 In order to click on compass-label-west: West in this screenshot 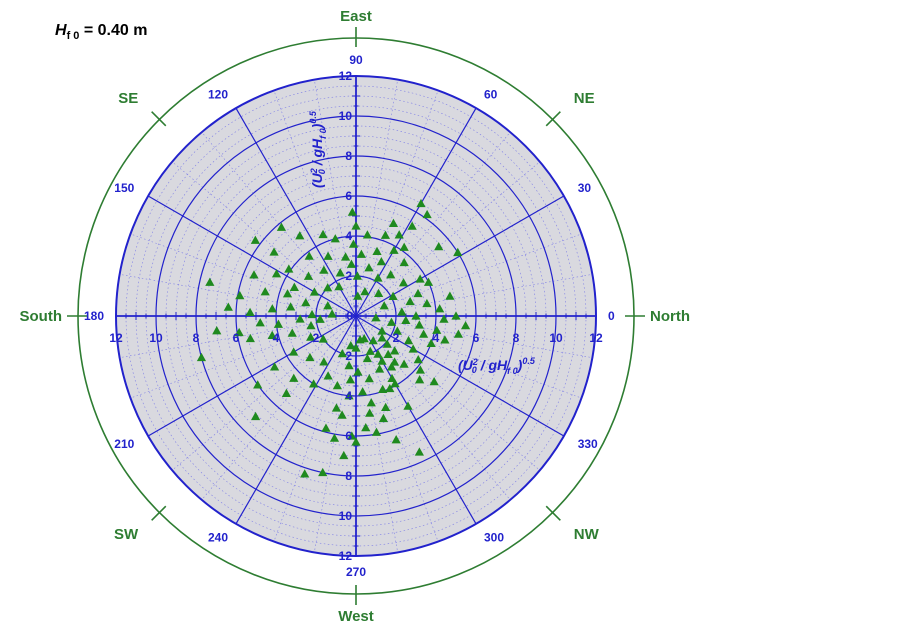, I will do `click(356, 616)`.